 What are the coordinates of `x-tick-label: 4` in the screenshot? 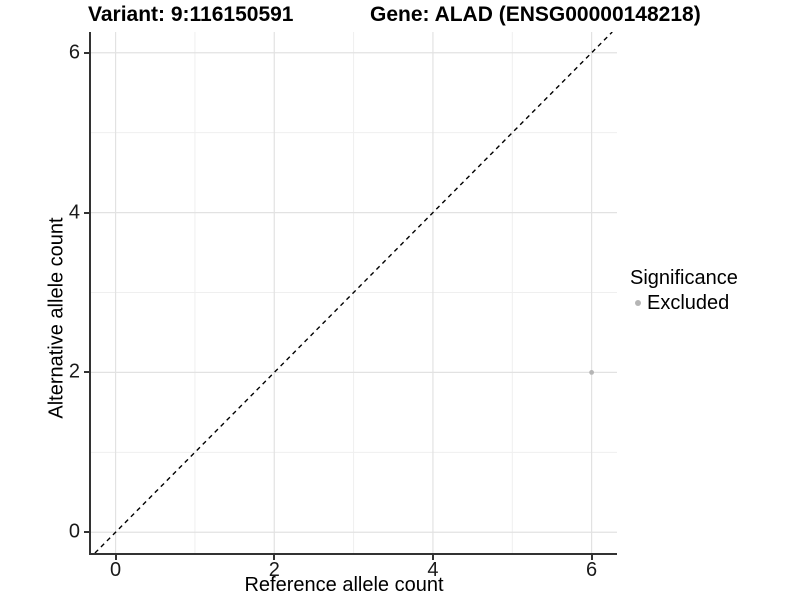 It's located at (433, 570).